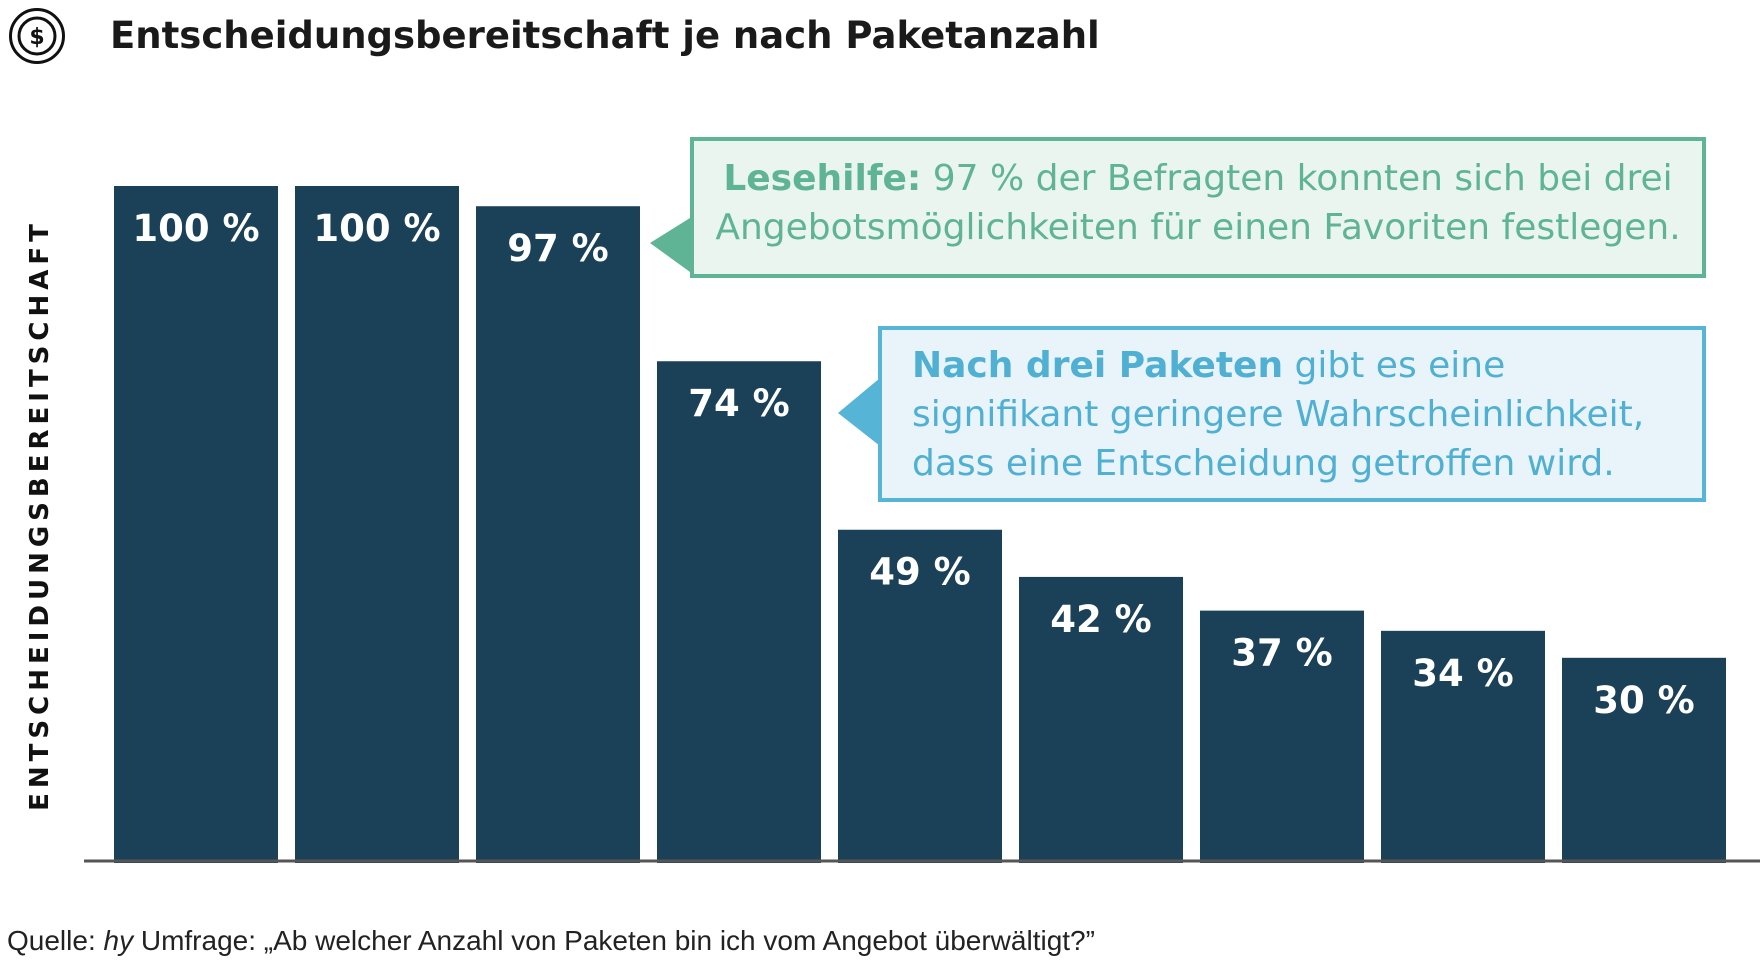  Describe the element at coordinates (738, 403) in the screenshot. I see `bar-label-4: 74 %` at that location.